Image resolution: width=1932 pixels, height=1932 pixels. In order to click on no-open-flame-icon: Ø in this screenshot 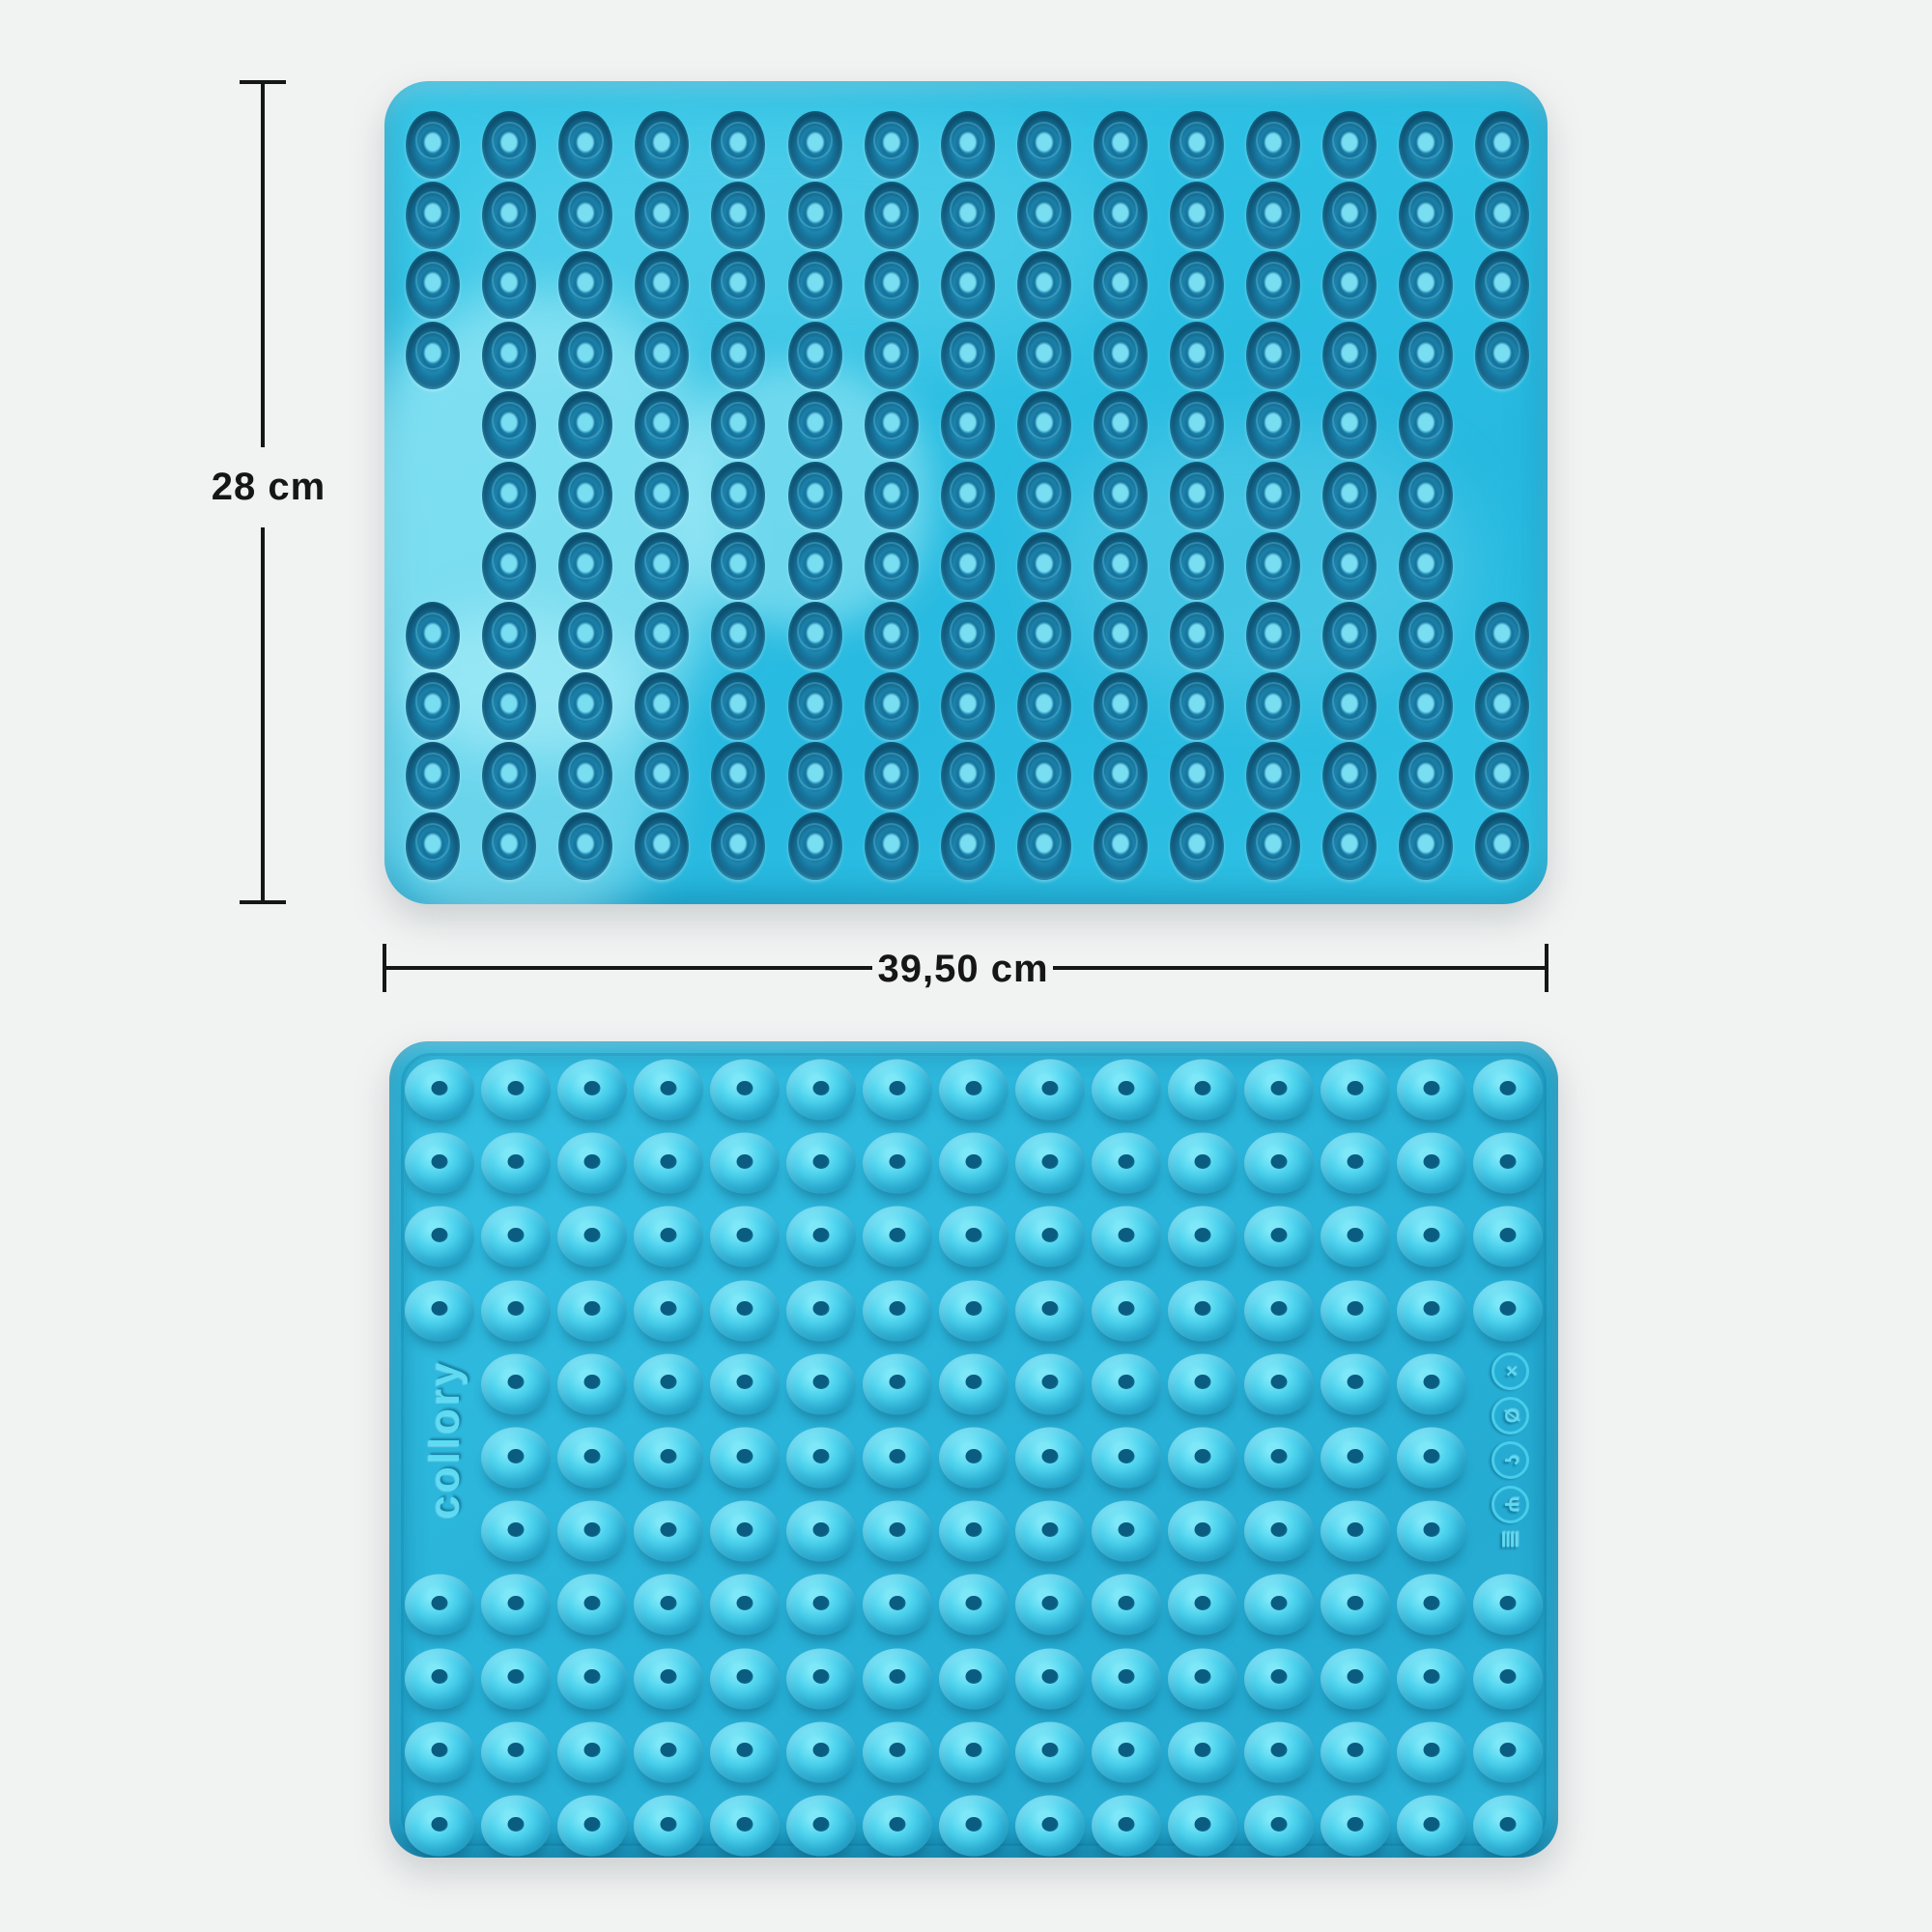, I will do `click(1510, 1416)`.